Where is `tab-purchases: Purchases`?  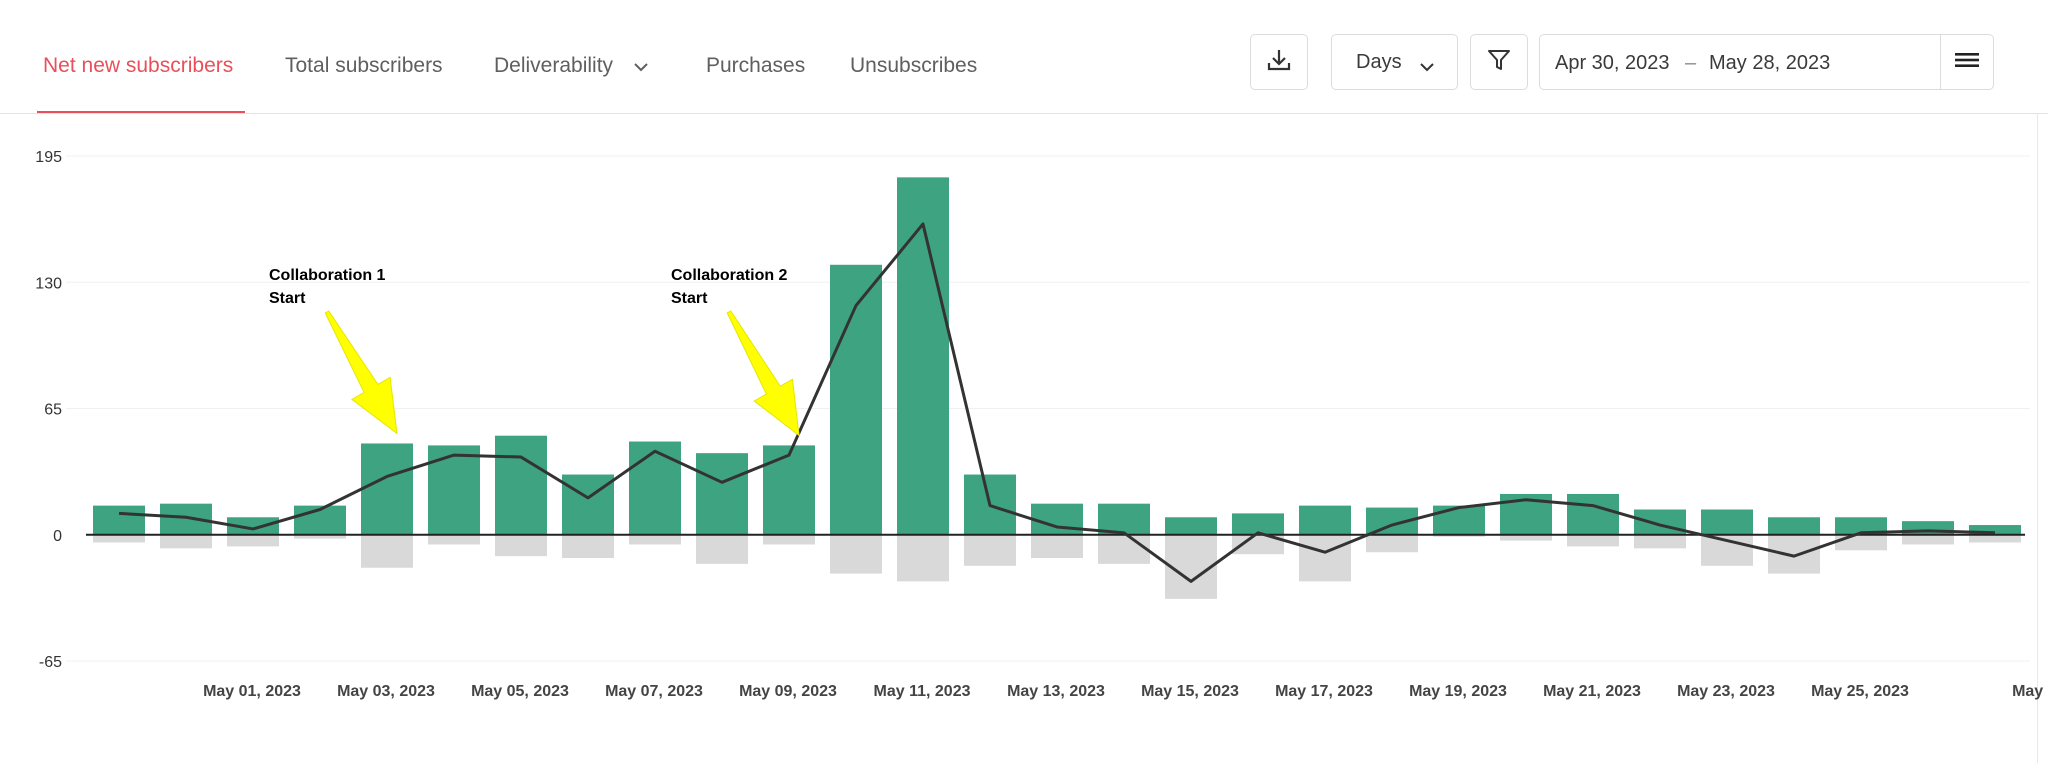
tab-purchases: Purchases is located at coordinates (756, 65).